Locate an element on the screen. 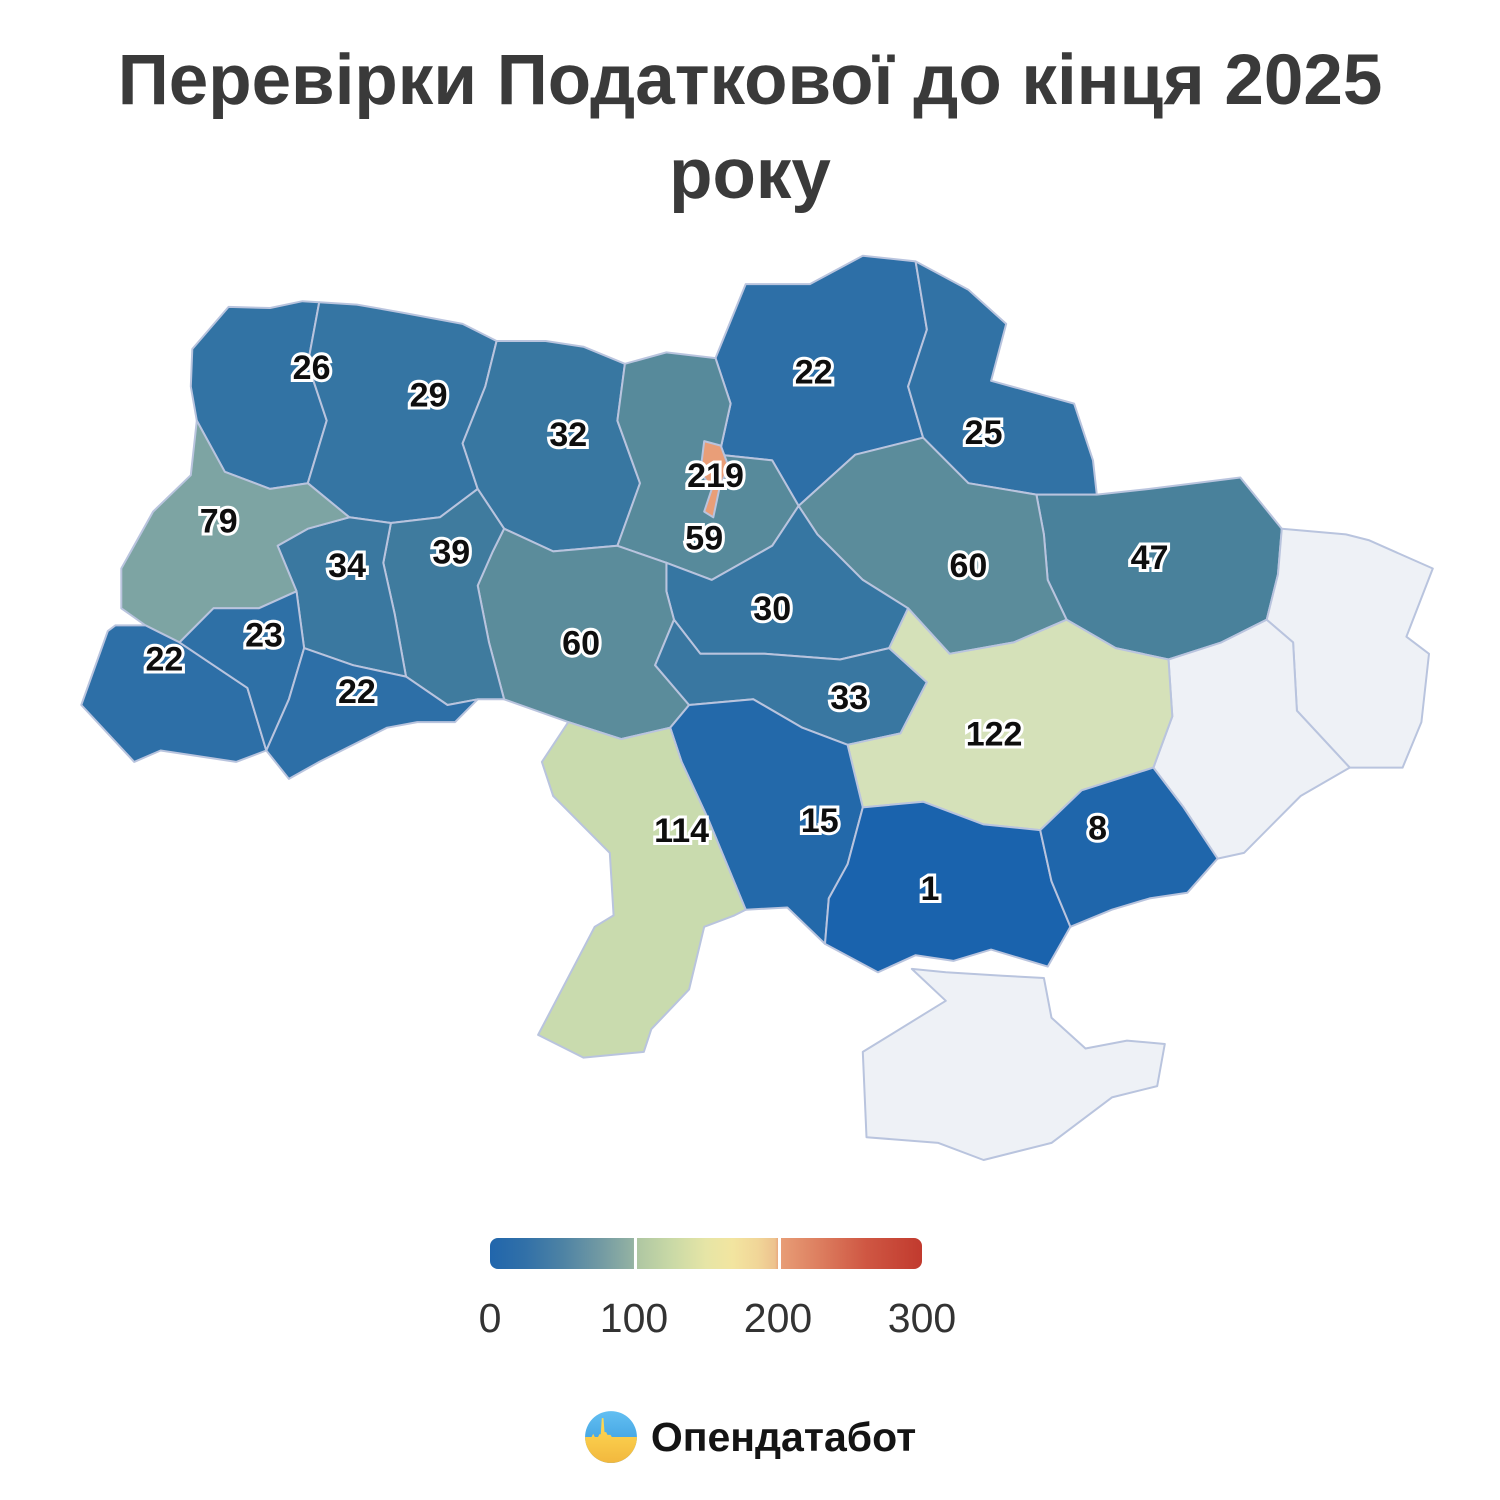 This screenshot has width=1500, height=1500. region-value-zaporizhzhia: 8 is located at coordinates (1097, 829).